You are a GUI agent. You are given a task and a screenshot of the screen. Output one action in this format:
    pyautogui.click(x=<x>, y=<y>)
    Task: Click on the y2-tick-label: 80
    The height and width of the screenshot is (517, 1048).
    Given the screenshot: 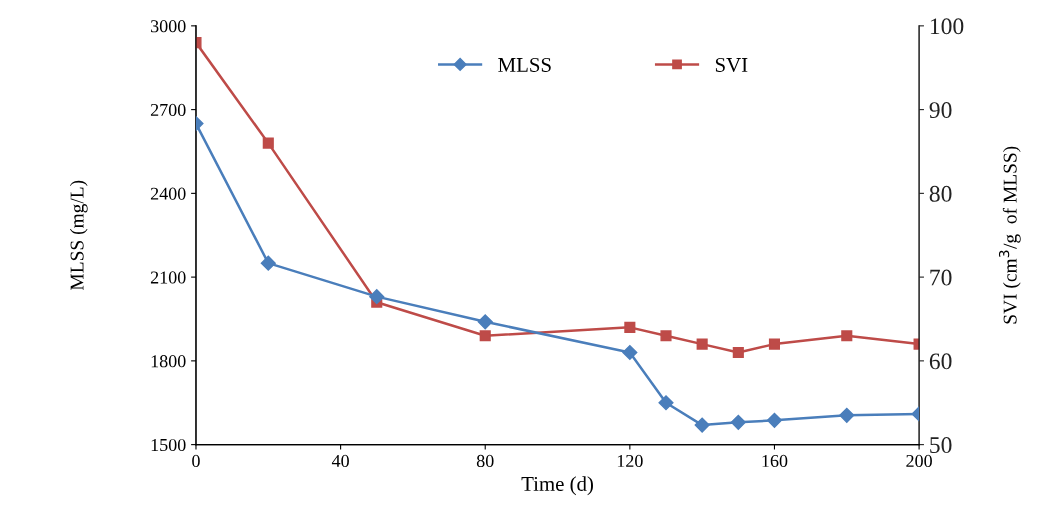 What is the action you would take?
    pyautogui.click(x=940, y=193)
    